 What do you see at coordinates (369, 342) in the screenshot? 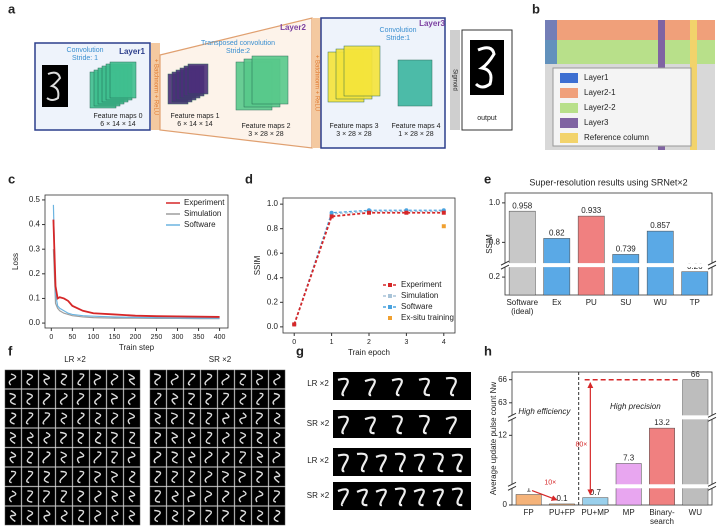
I see `x-tick-label: 2` at bounding box center [369, 342].